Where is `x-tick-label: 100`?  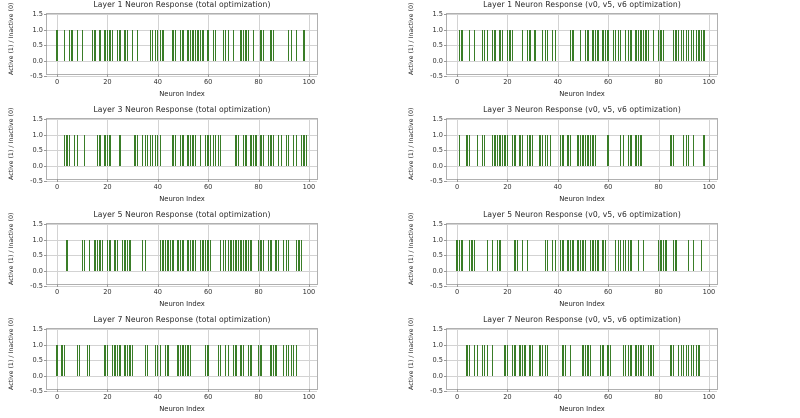 x-tick-label: 100 is located at coordinates (709, 82).